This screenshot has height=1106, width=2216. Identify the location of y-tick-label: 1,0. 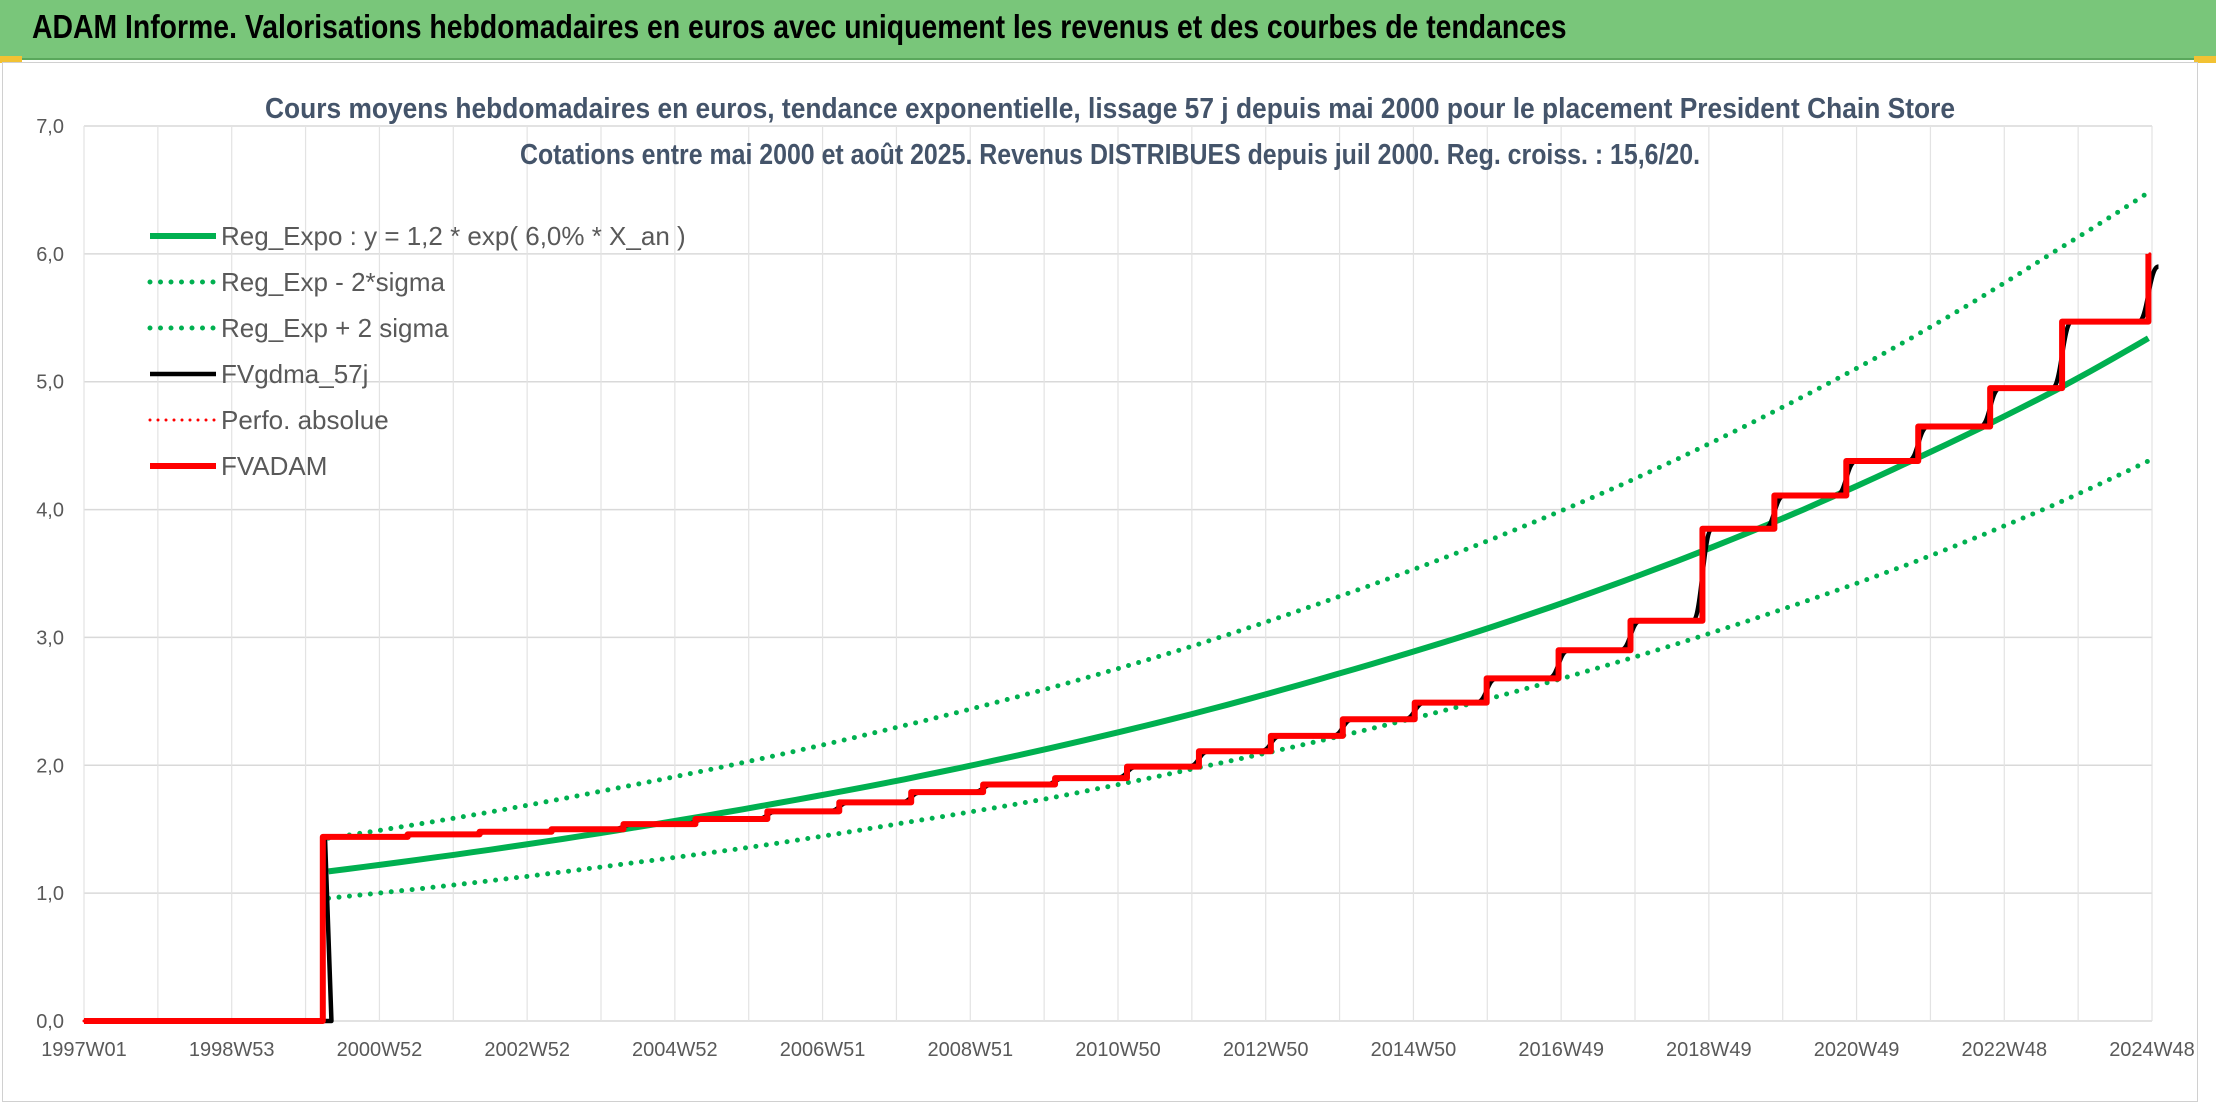
(50, 894).